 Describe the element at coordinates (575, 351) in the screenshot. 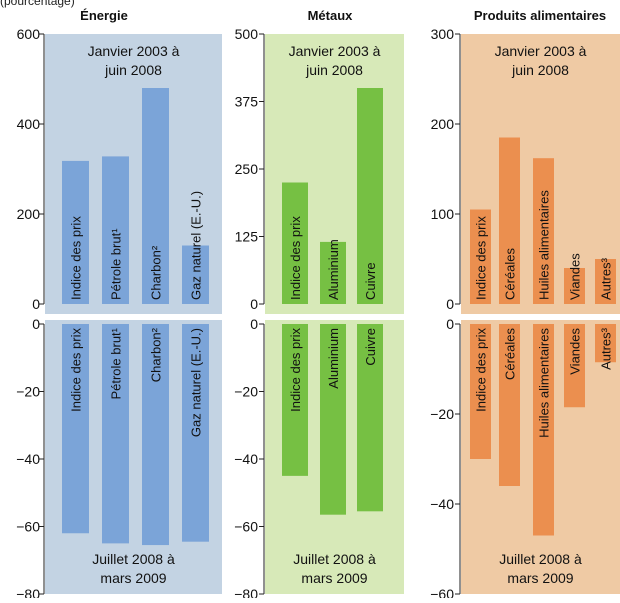

I see `aliments-bottom-category-label: Viandes` at that location.